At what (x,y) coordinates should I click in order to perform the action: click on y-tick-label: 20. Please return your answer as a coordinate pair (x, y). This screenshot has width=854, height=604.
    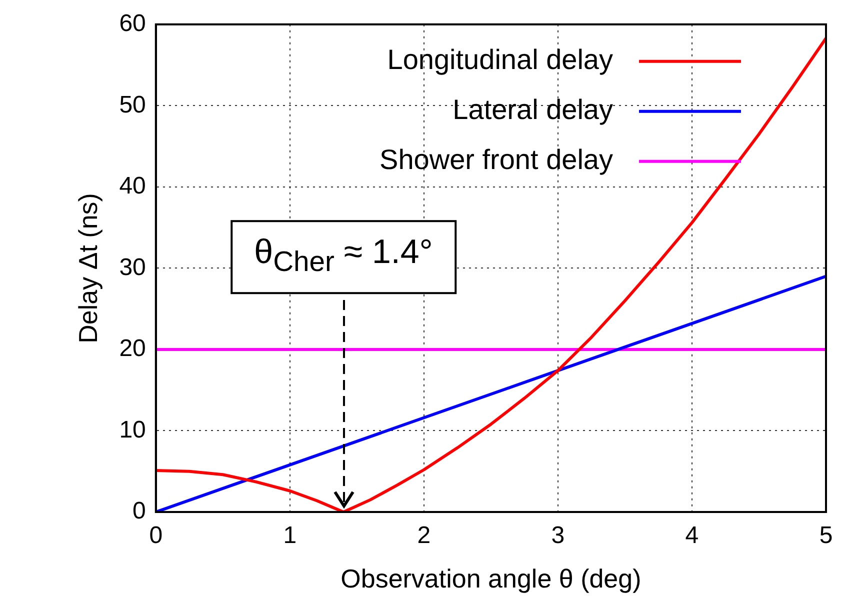
    Looking at the image, I should click on (132, 348).